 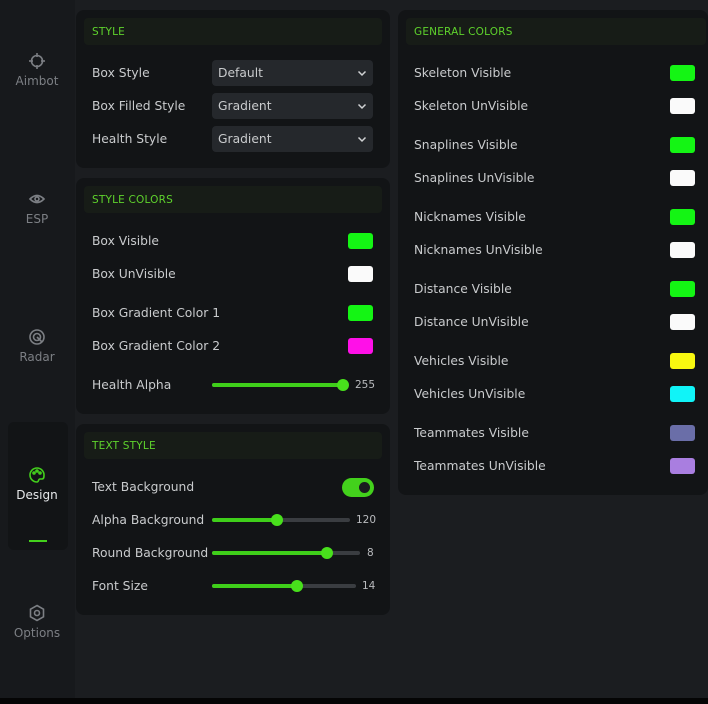 What do you see at coordinates (37, 219) in the screenshot?
I see `tab-label: ESP` at bounding box center [37, 219].